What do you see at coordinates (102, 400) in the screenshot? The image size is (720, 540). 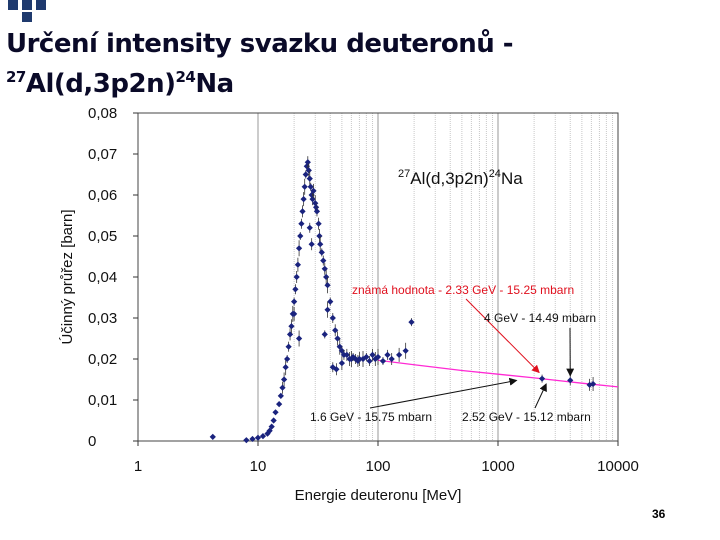 I see `y-tick-label: 0,01` at bounding box center [102, 400].